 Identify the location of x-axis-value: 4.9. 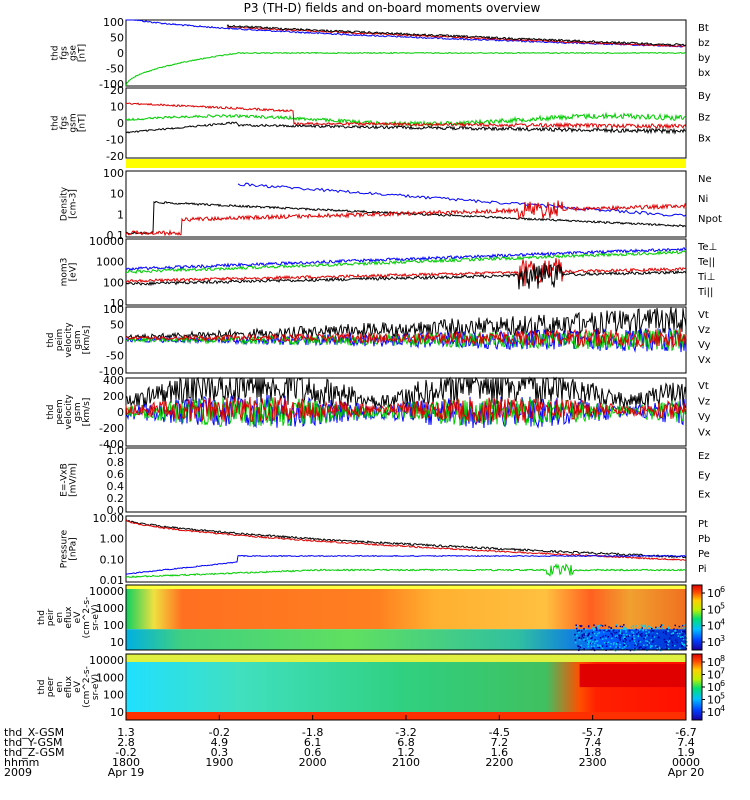
(220, 742).